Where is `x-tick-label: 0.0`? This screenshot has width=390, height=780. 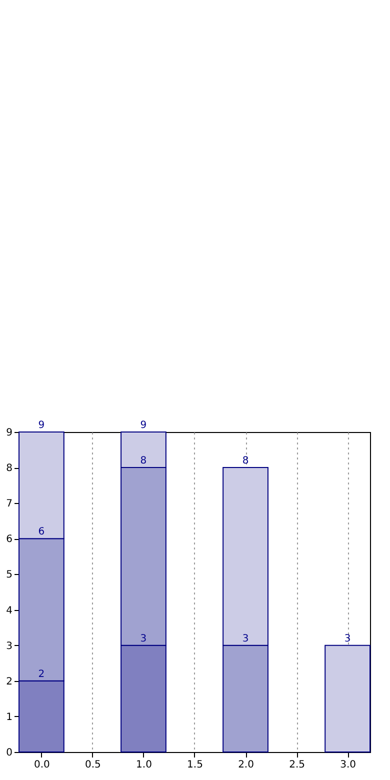 x-tick-label: 0.0 is located at coordinates (42, 765).